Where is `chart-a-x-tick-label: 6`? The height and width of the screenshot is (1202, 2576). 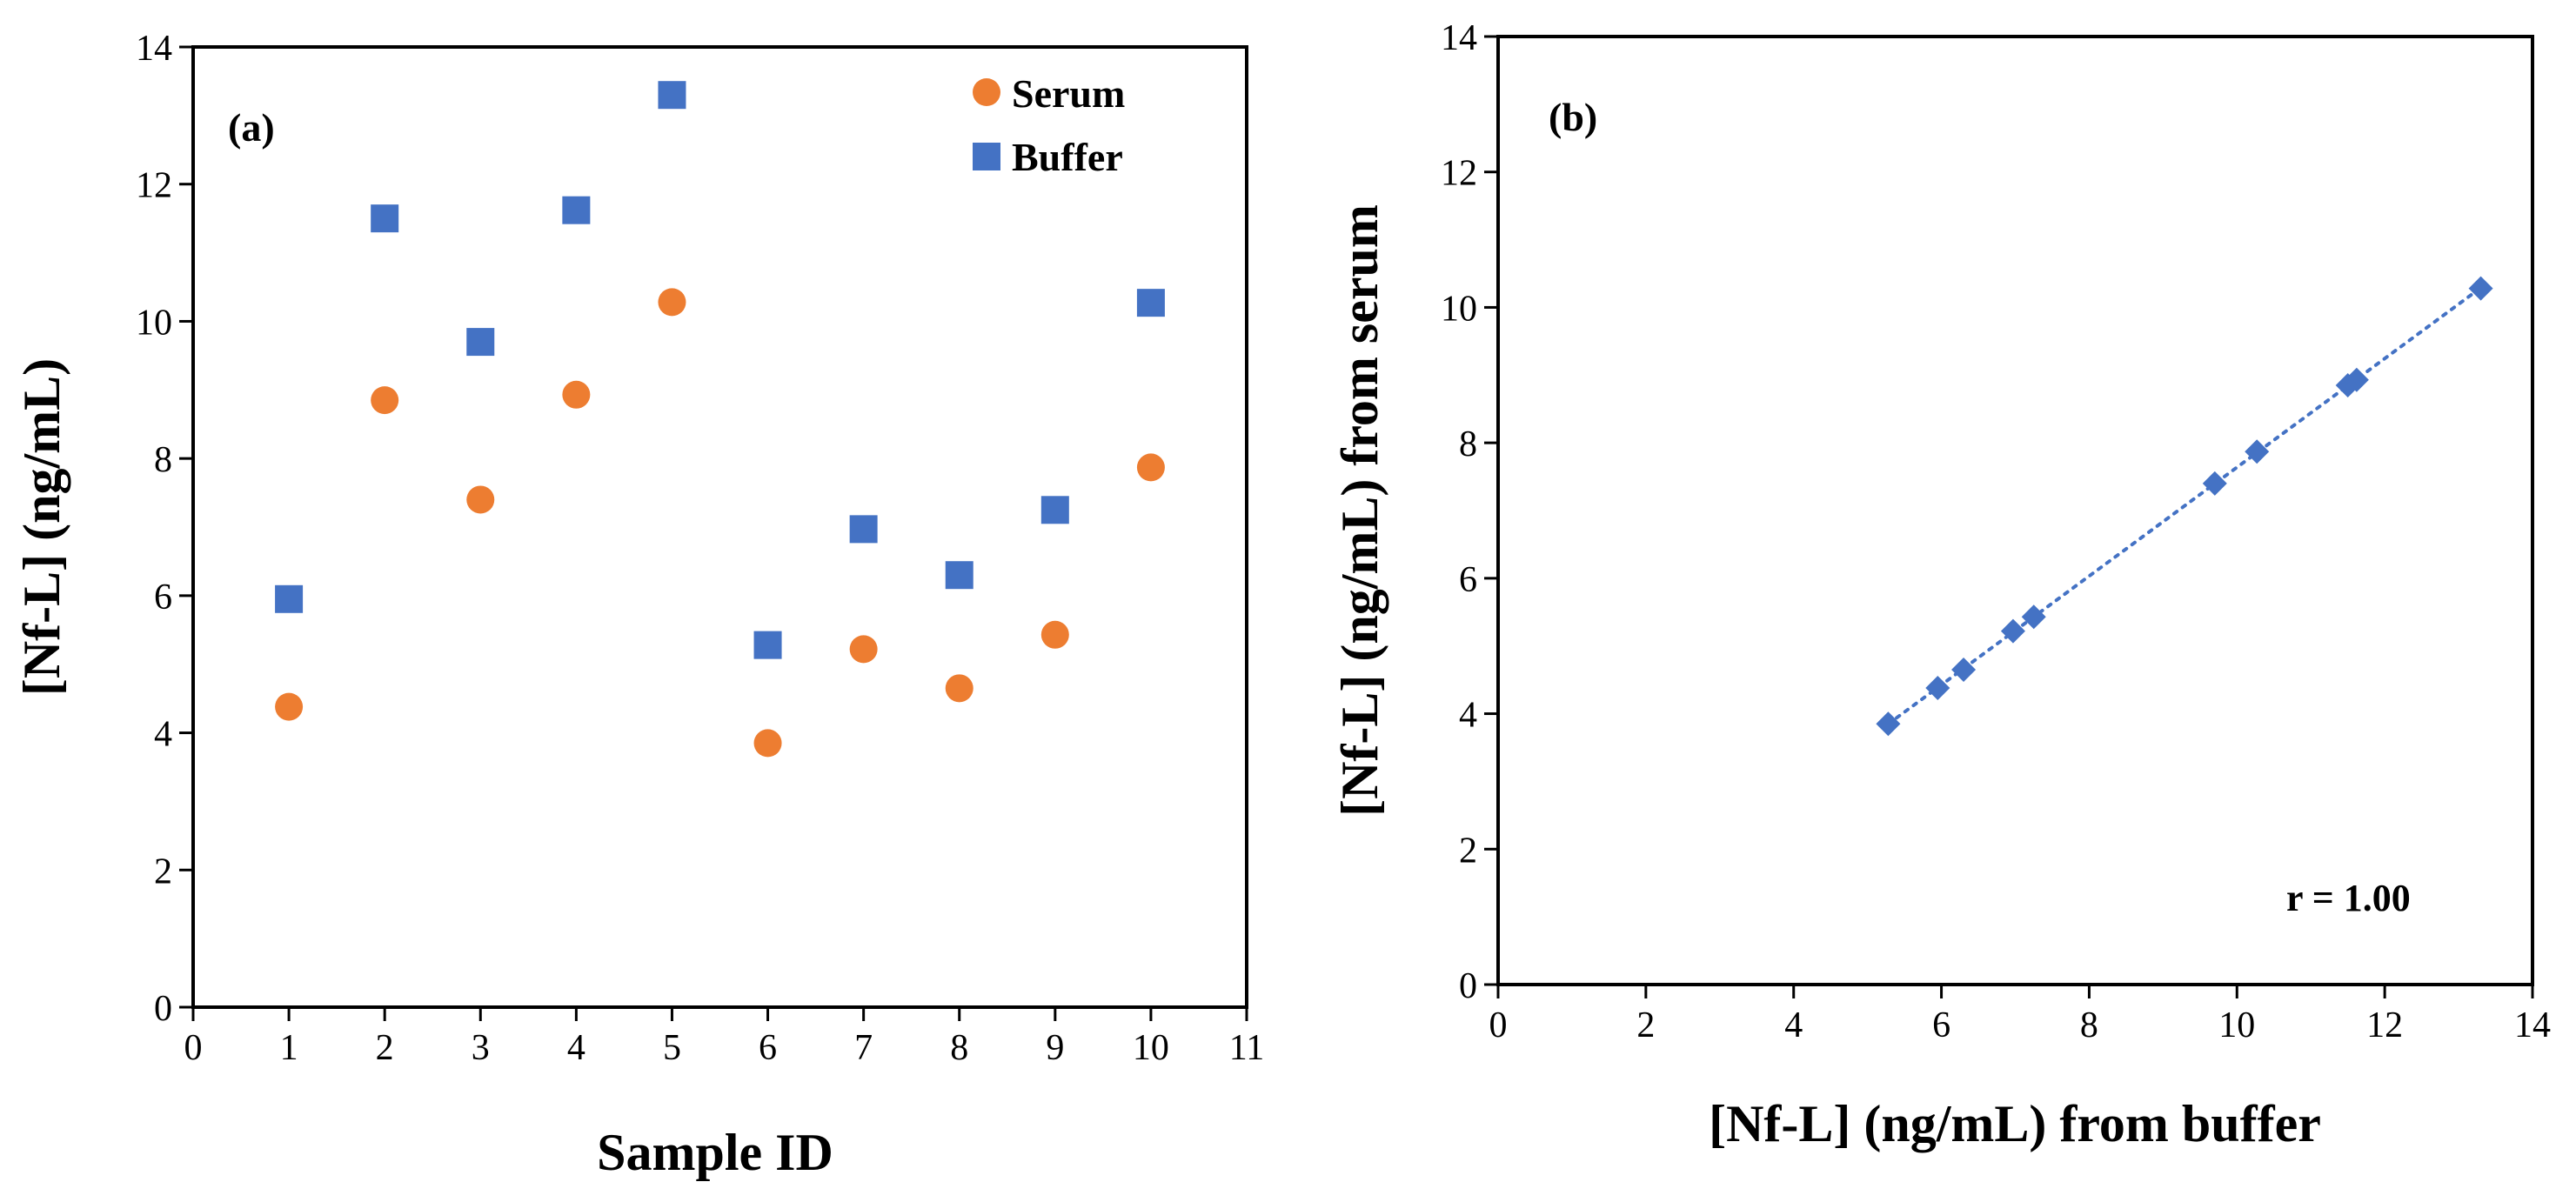 chart-a-x-tick-label: 6 is located at coordinates (768, 1048).